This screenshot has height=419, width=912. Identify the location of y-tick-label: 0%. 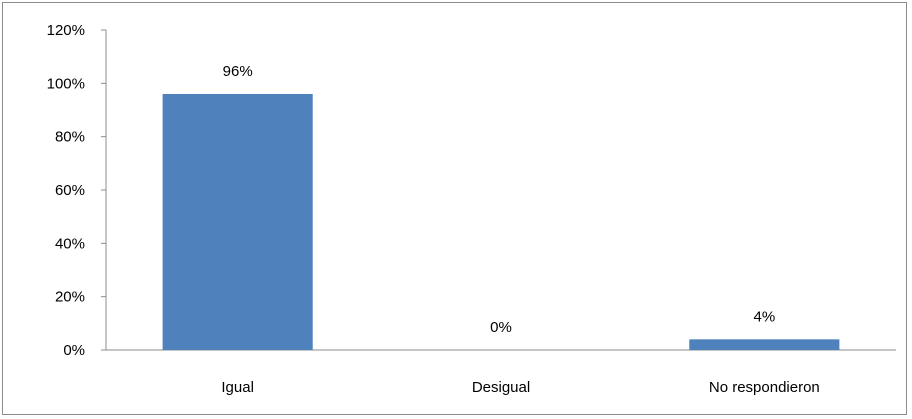
(74, 350).